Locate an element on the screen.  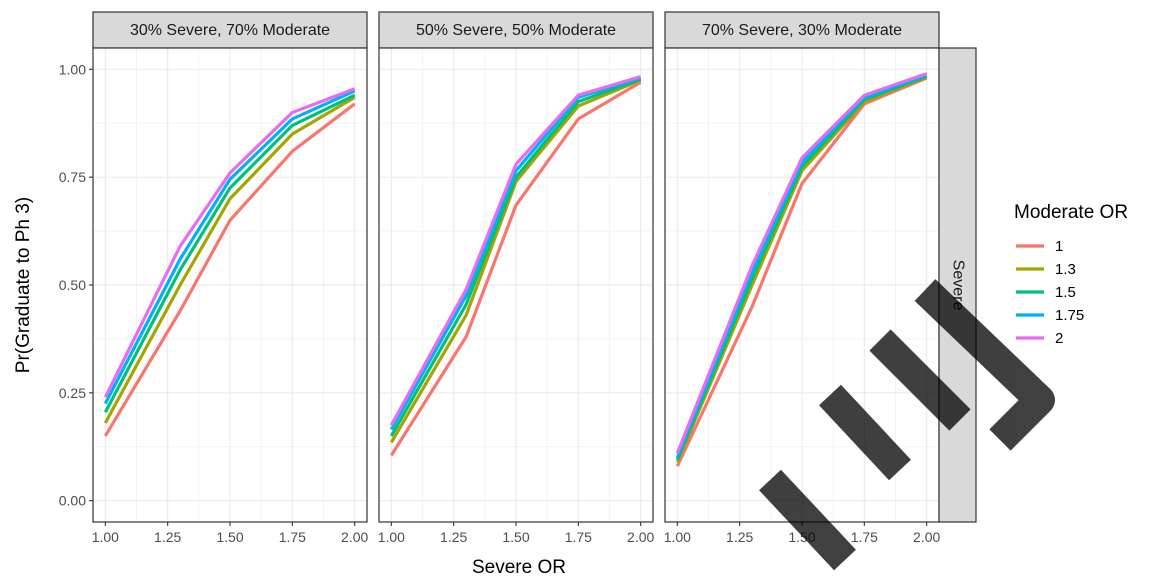
legend-title: Moderate OR is located at coordinates (1071, 212).